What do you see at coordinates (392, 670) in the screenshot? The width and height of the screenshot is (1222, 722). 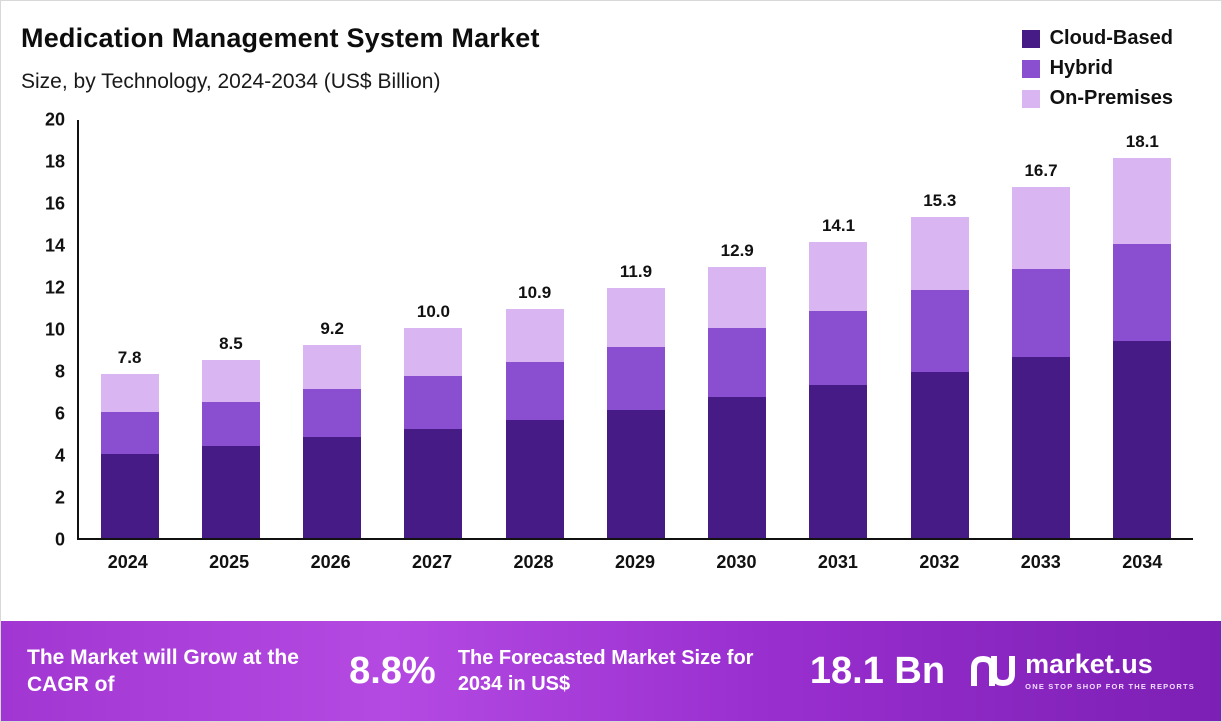 I see `cagr-value: 8.8%` at bounding box center [392, 670].